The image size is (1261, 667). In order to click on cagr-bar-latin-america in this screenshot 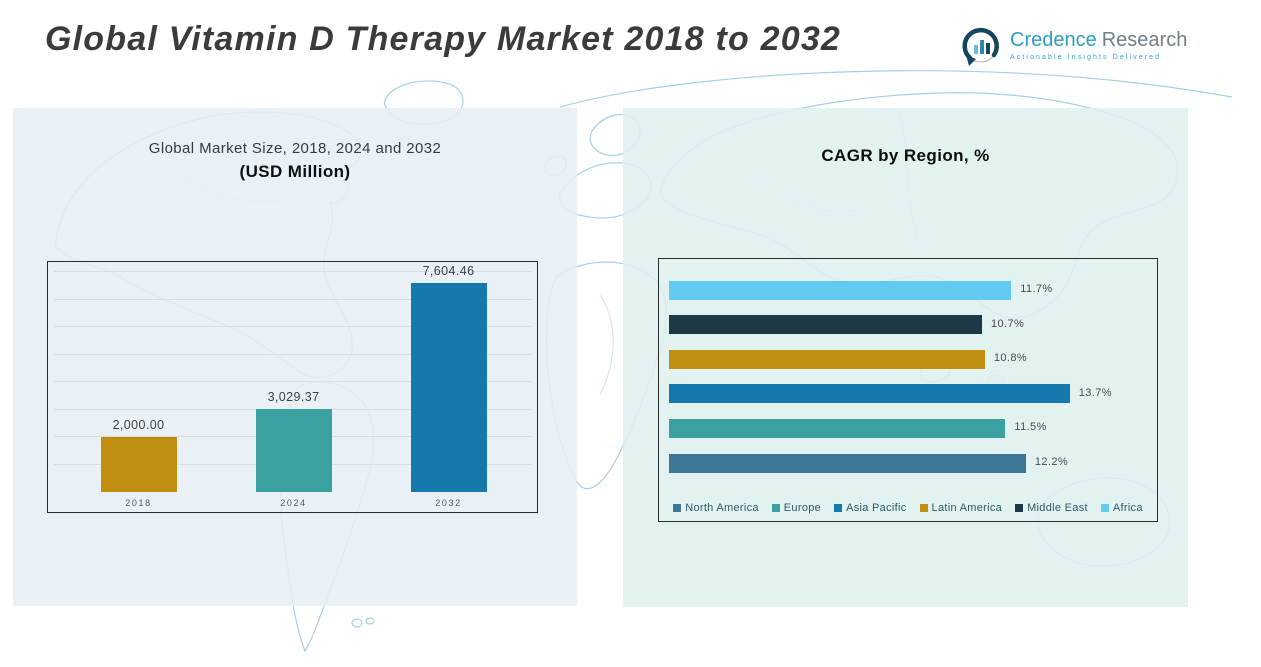, I will do `click(827, 359)`.